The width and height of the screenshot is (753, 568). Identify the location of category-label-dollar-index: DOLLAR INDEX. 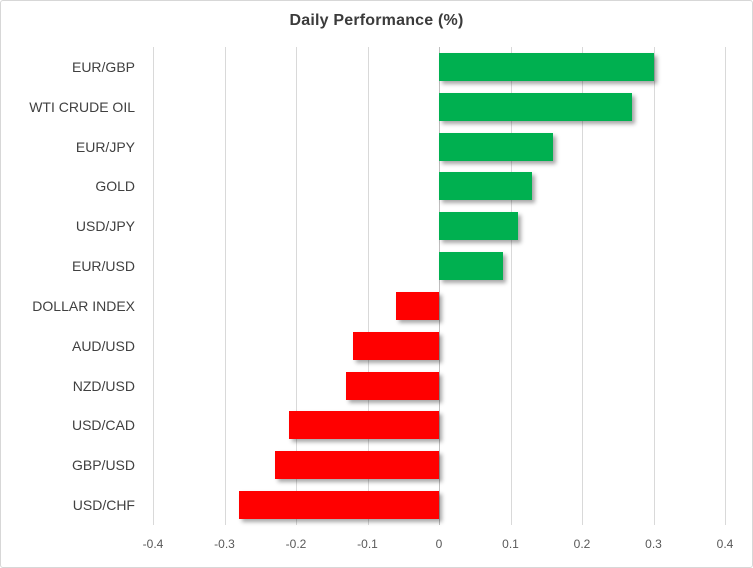
(83, 305).